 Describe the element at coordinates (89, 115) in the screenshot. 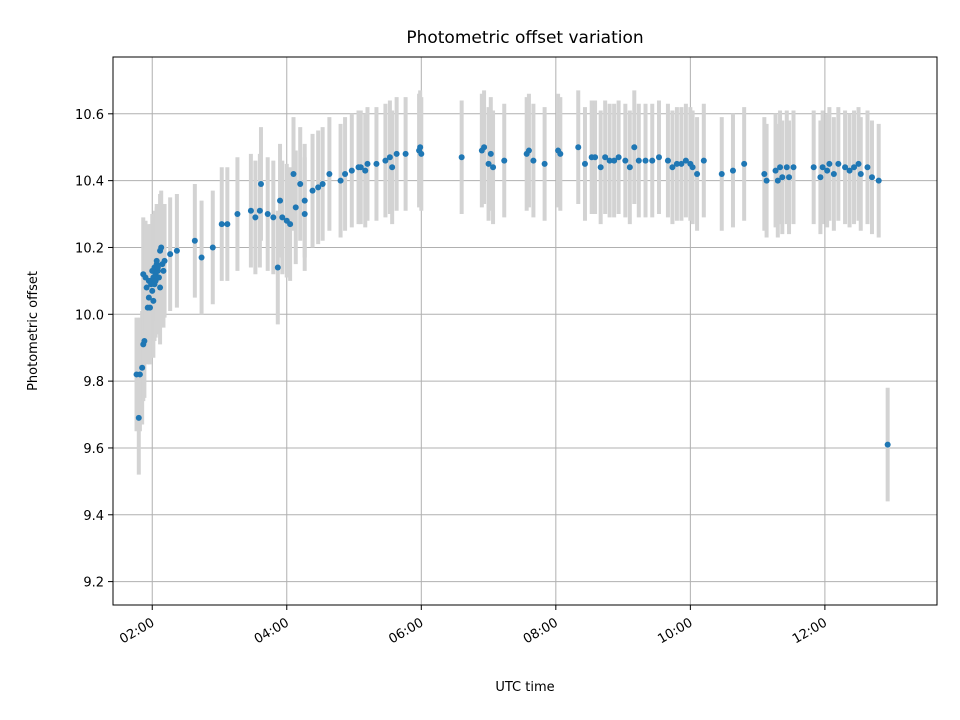

I see `y-tick-label: 10.6` at that location.